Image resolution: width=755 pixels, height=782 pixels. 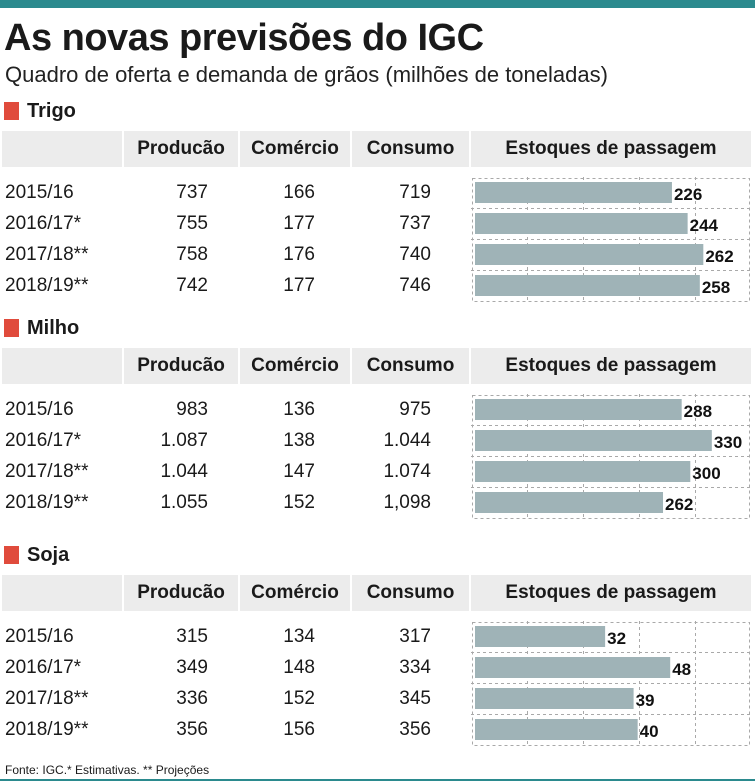 I want to click on cell-producao: 356, so click(x=192, y=729).